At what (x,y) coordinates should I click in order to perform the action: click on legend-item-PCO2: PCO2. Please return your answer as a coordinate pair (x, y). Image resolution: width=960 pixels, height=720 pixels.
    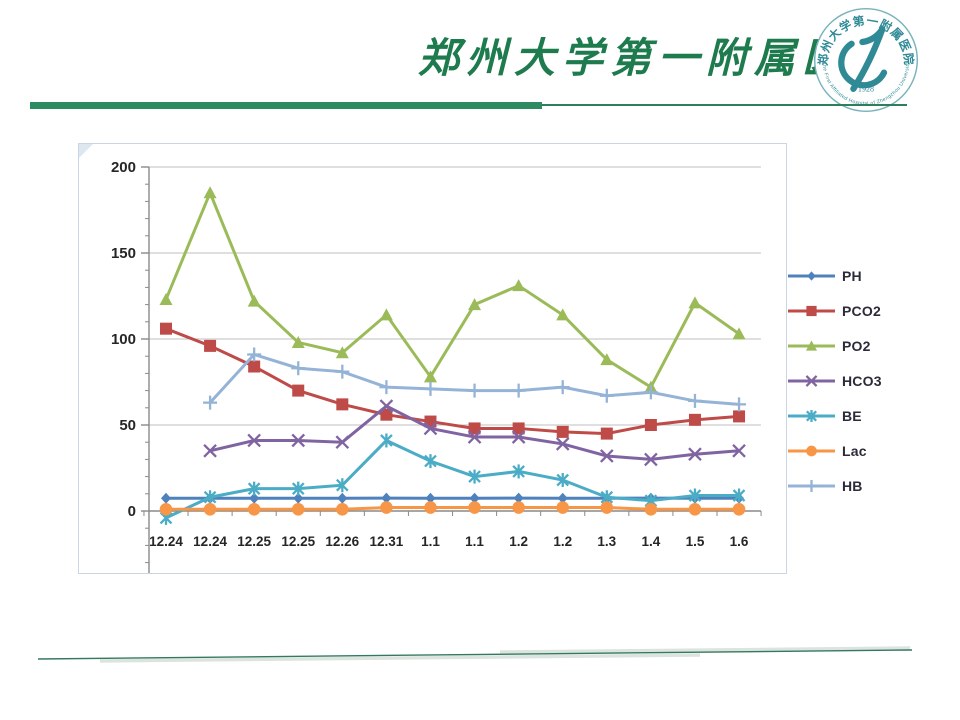
    Looking at the image, I should click on (863, 310).